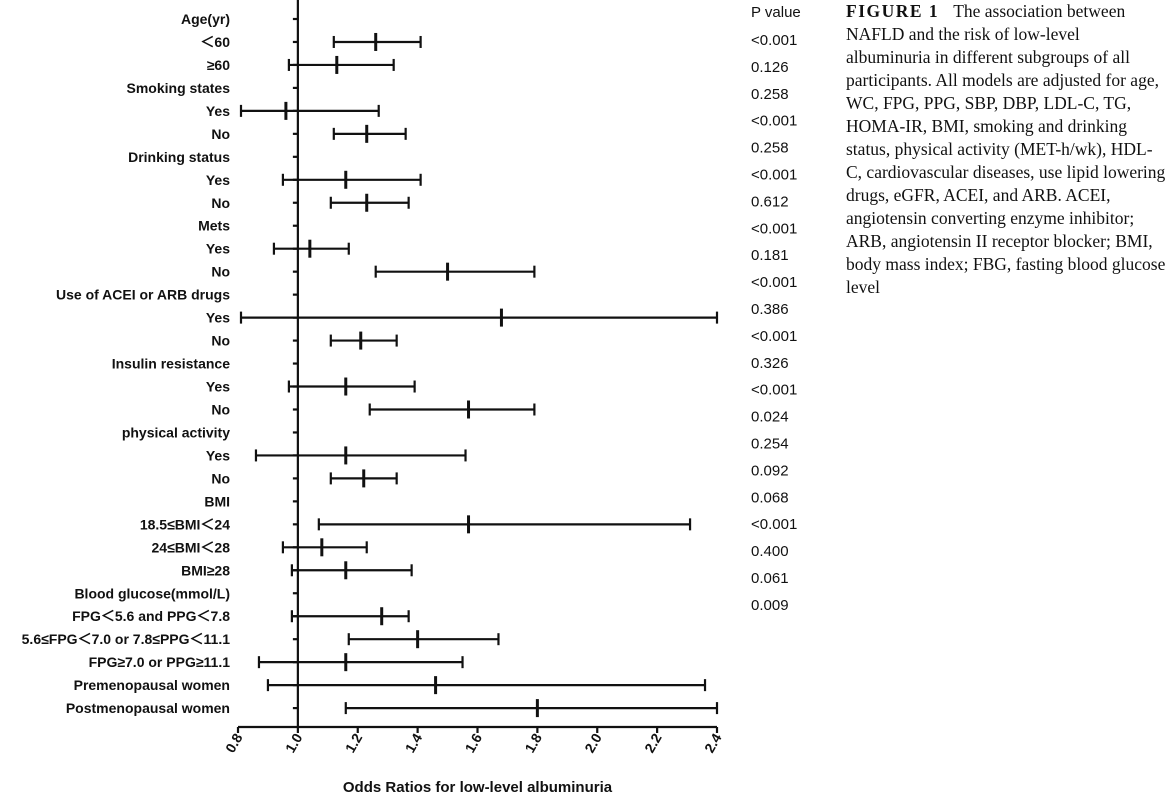  Describe the element at coordinates (152, 593) in the screenshot. I see `subgroup-header: Blood glucose(mmol/L)` at that location.